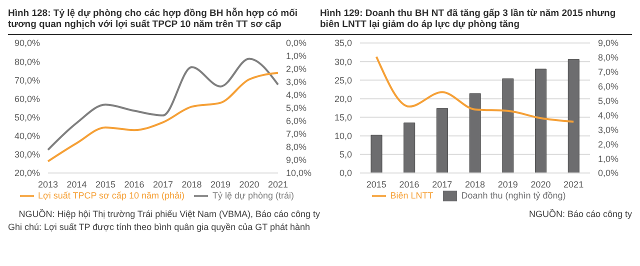 This screenshot has width=640, height=266. I want to click on chart-title: Hình 128: Tỷ lệ dự phòng cho các hợp đồng BH hỗn hợp có mối tương quan nghịch với lợi suất TPCP 10 năm trên TT sơ cấp, so click(164, 21).